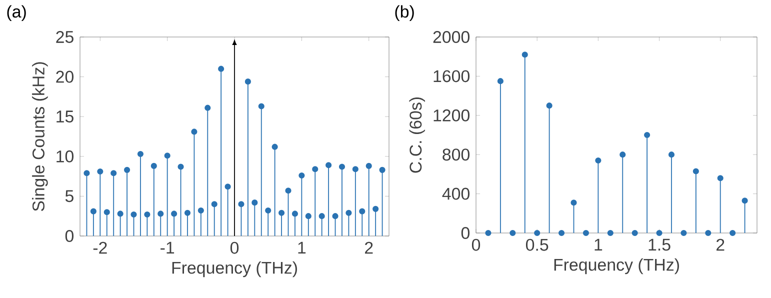 Image resolution: width=771 pixels, height=298 pixels. What do you see at coordinates (537, 244) in the screenshot?
I see `x-tick-label: 0.5` at bounding box center [537, 244].